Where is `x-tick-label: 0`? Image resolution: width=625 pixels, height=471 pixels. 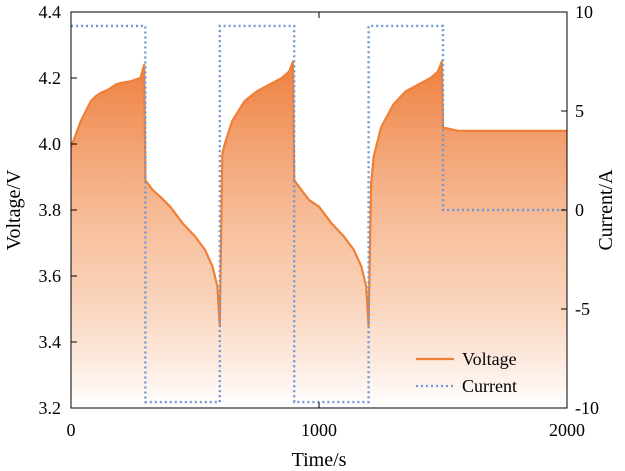
x-tick-label: 0 is located at coordinates (71, 430).